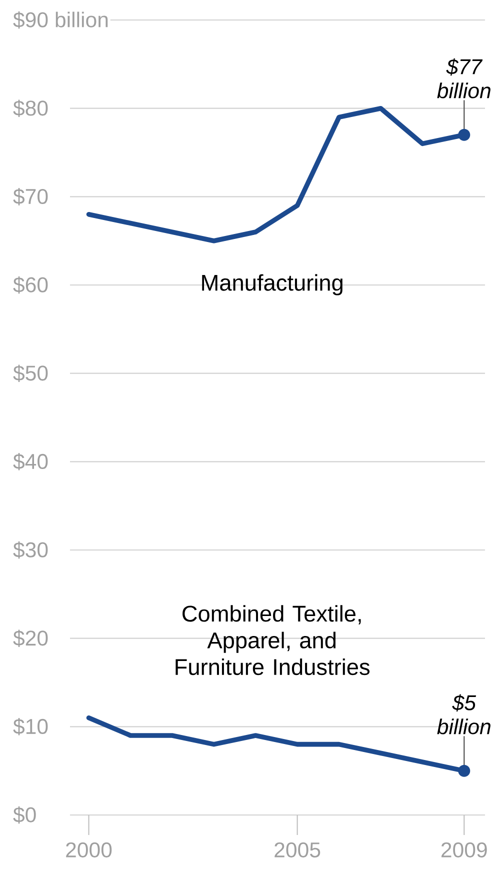  What do you see at coordinates (30, 108) in the screenshot?
I see `y-tick-label: $80` at bounding box center [30, 108].